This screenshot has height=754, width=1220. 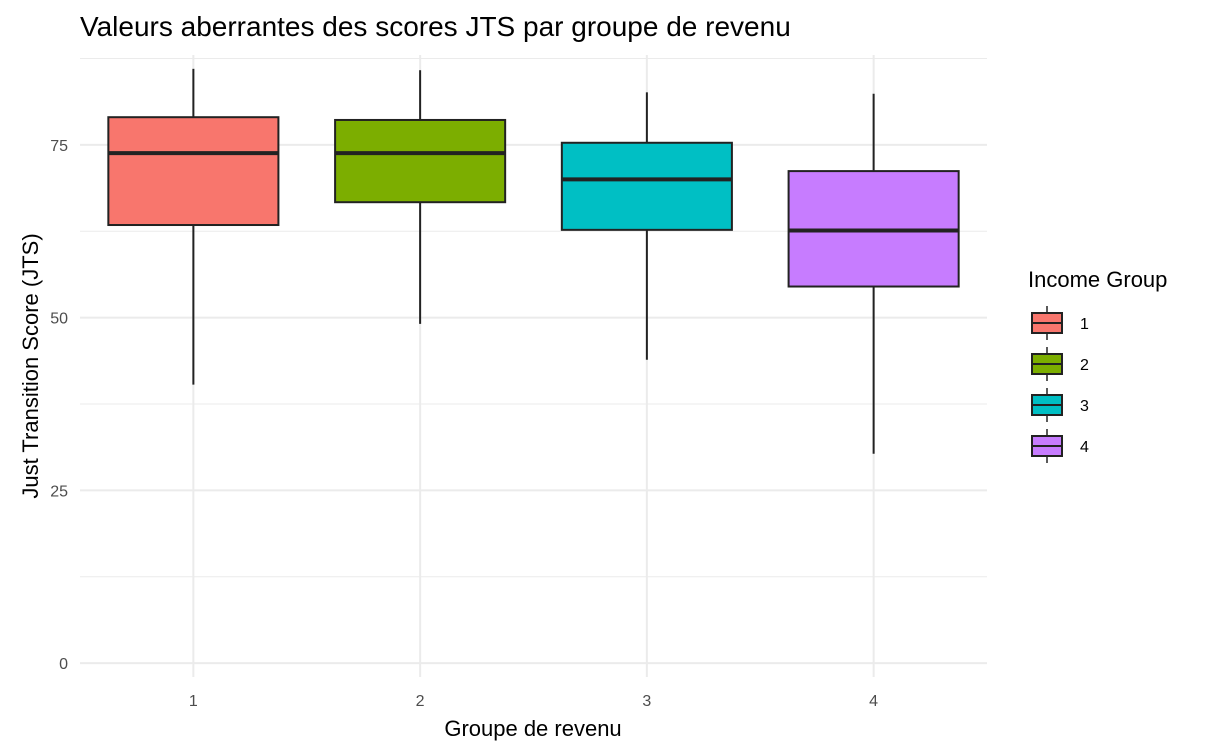 I want to click on legend-item-4: 4, so click(x=1060, y=446).